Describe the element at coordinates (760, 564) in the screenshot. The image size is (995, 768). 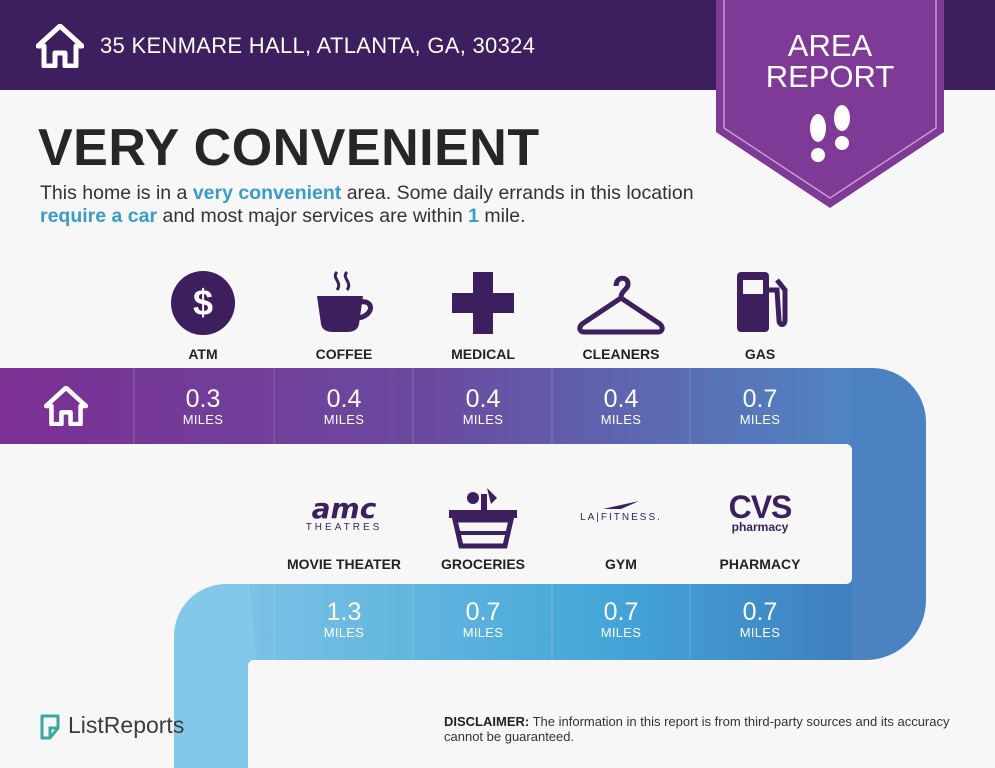
I see `category-label: PHARMACY` at that location.